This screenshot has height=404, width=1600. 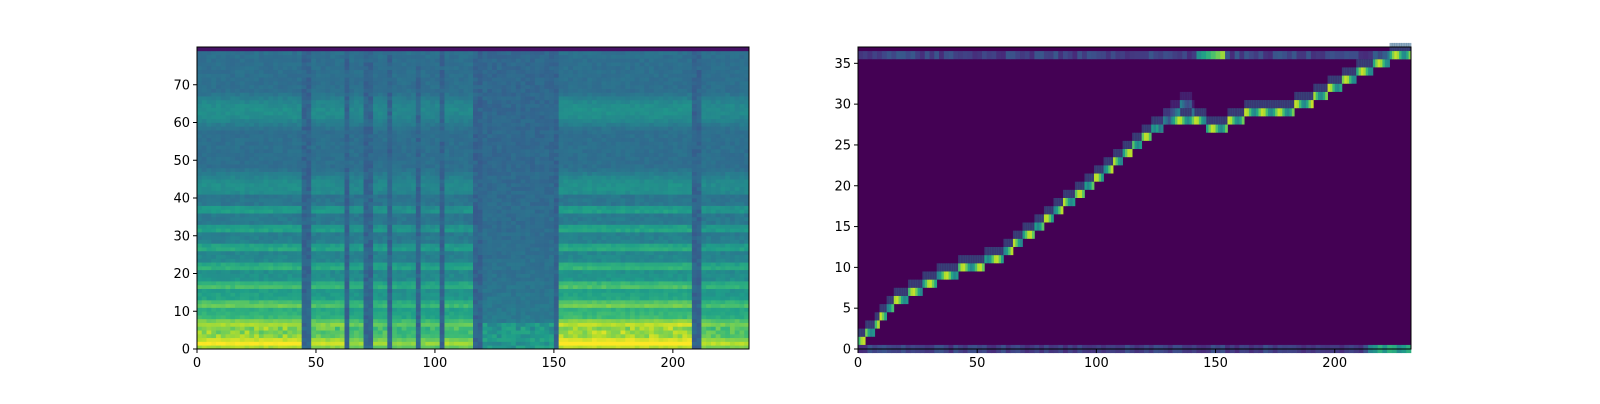 What do you see at coordinates (181, 85) in the screenshot?
I see `mel-spectrogram-ytick-label: 70` at bounding box center [181, 85].